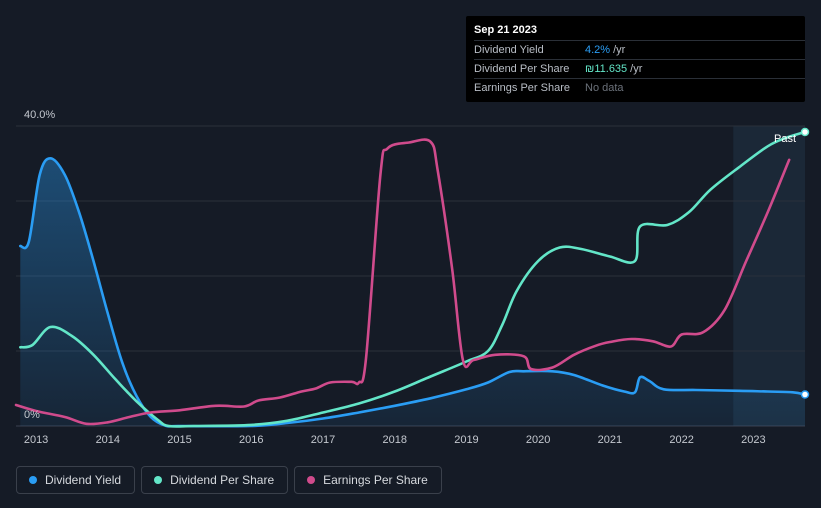  Describe the element at coordinates (604, 88) in the screenshot. I see `tooltip-value: No data` at that location.